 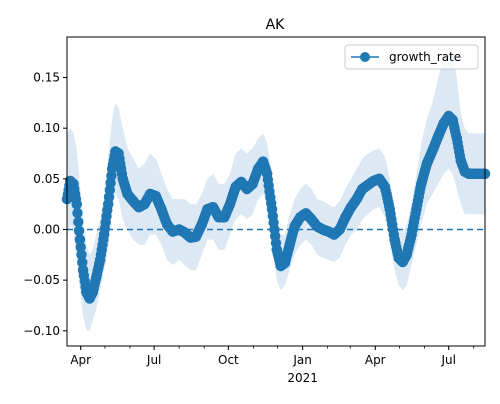 What do you see at coordinates (228, 360) in the screenshot?
I see `x-tick-label: Oct` at bounding box center [228, 360].